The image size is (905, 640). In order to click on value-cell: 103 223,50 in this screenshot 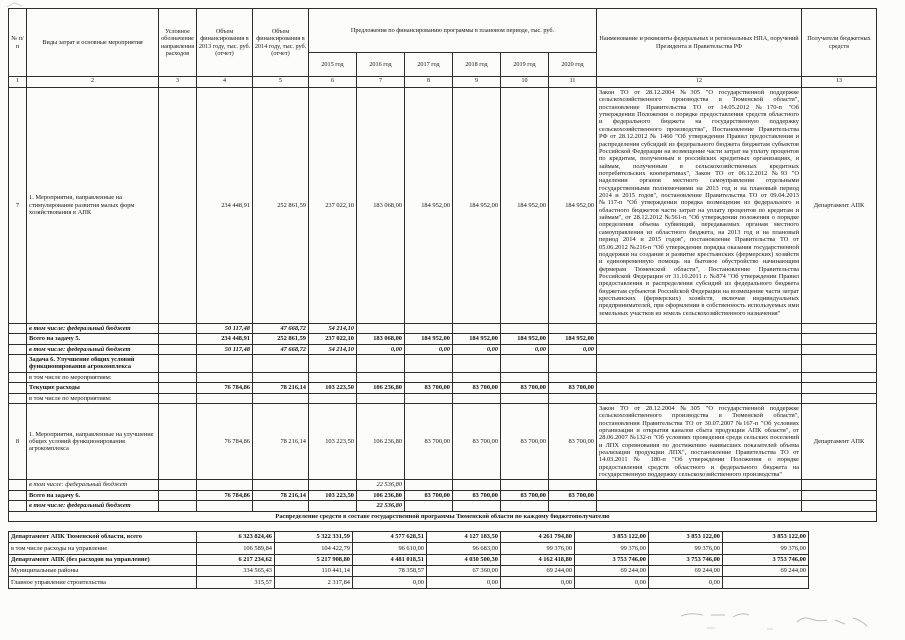, I will do `click(332, 441)`.